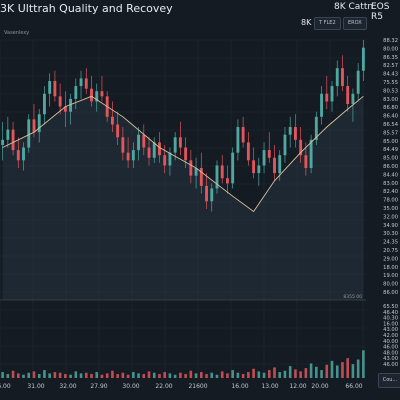  Describe the element at coordinates (390, 226) in the screenshot. I see `price-tick-label: 34.90` at that location.